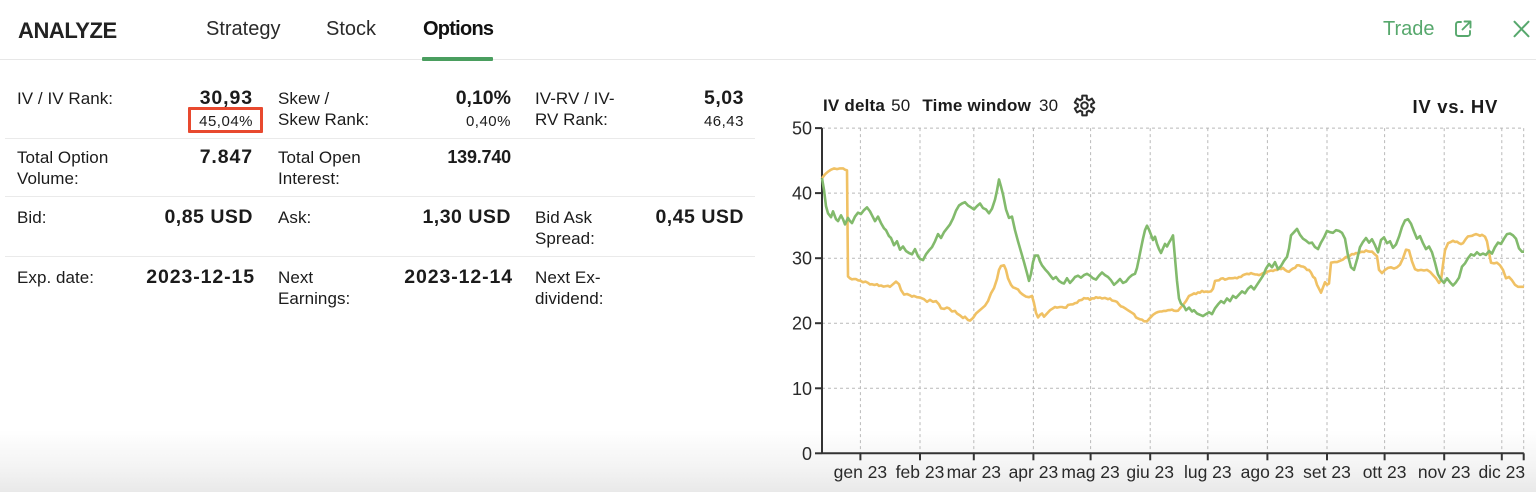 The width and height of the screenshot is (1536, 492). What do you see at coordinates (1268, 472) in the screenshot?
I see `svg-text: ago 23` at bounding box center [1268, 472].